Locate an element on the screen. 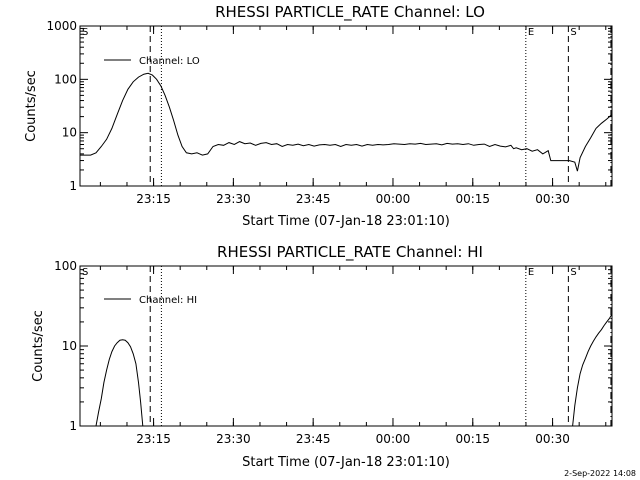 This screenshot has width=640, height=480. footer-timestamp: 2-Sep-2022 14:08 is located at coordinates (600, 473).